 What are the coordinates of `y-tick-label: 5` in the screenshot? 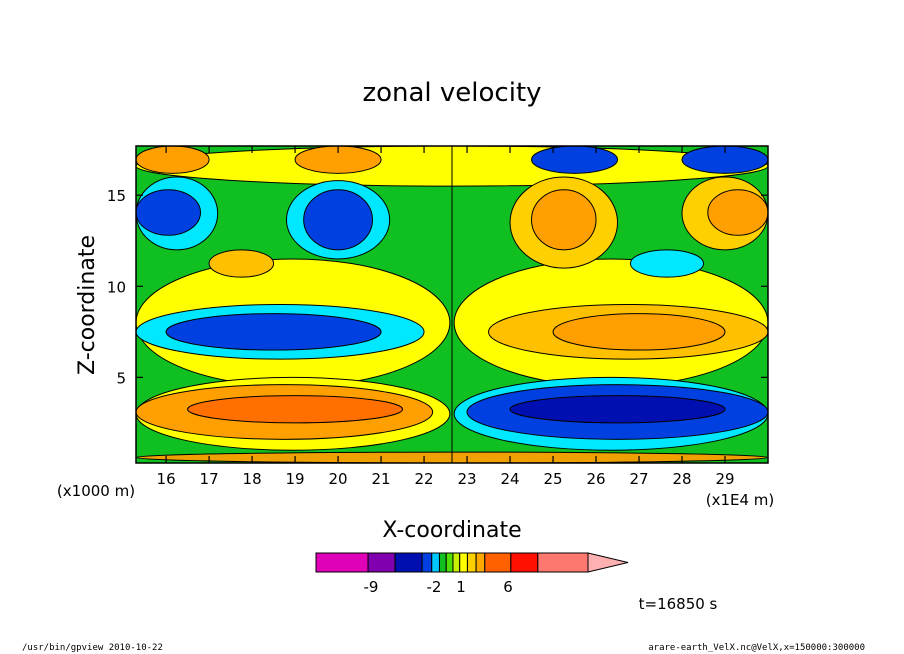 It's located at (121, 378).